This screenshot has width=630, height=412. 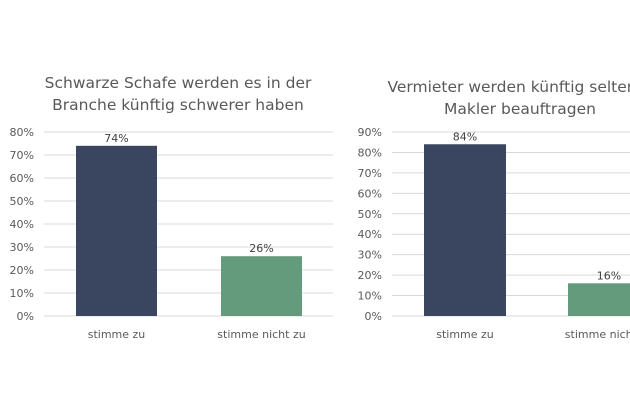 I want to click on chart-title: Makler beauftragen, so click(x=520, y=109).